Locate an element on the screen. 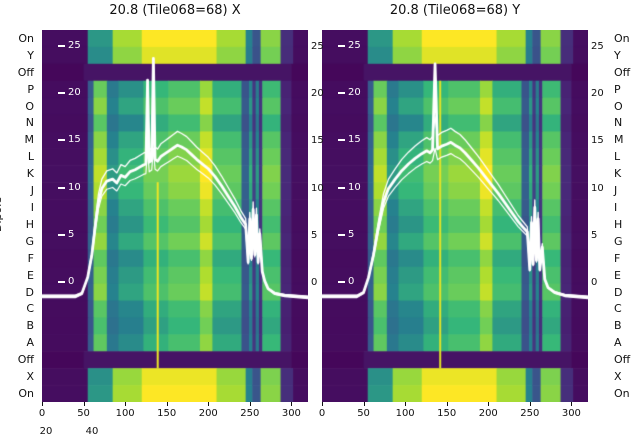  dipole-tick-label: E is located at coordinates (617, 275).